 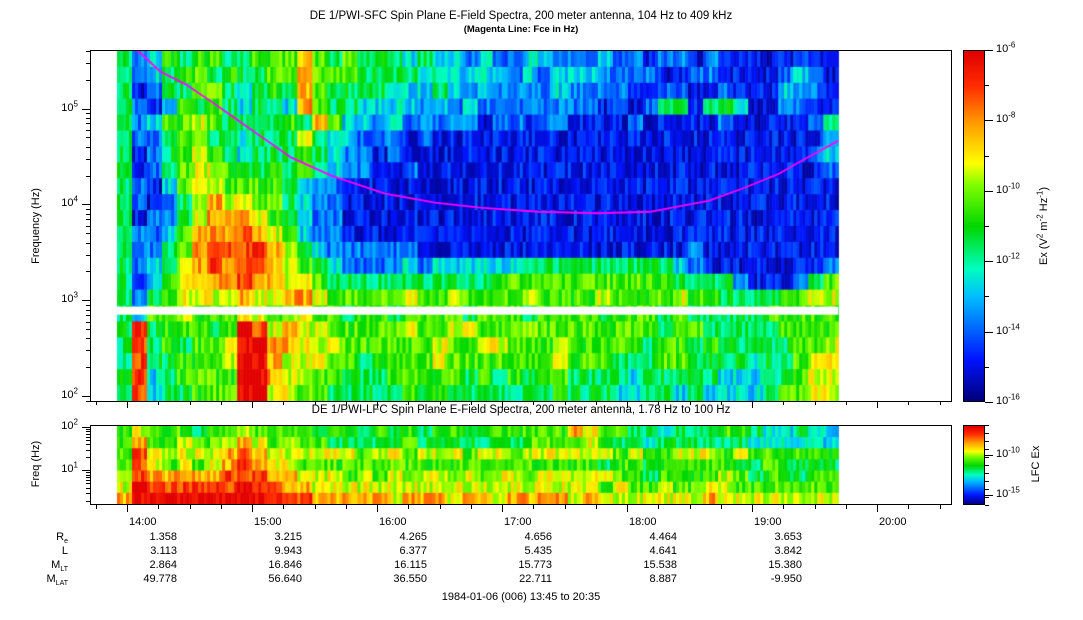 What do you see at coordinates (1008, 399) in the screenshot?
I see `sfc-colorbar-tick-label: 10-16` at bounding box center [1008, 399].